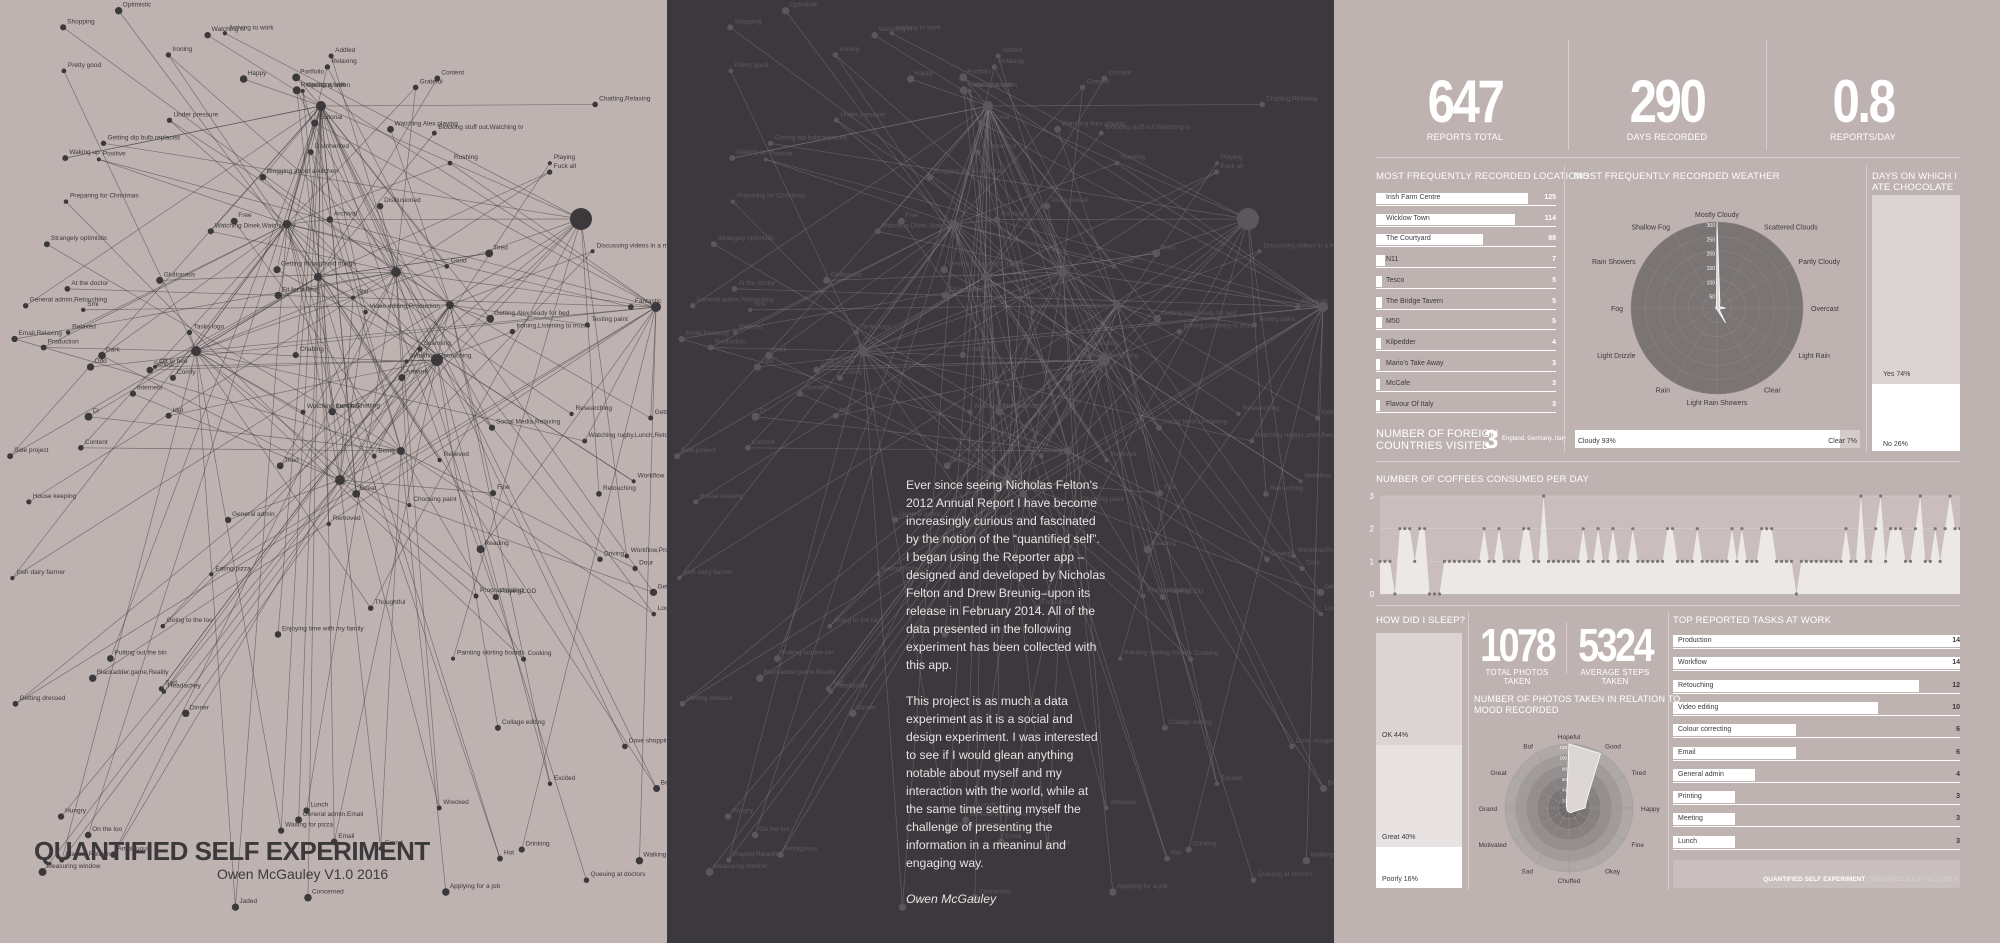  I want to click on weather-title: MOST FREQUENTLY RECORDED WEATHER, so click(1677, 176).